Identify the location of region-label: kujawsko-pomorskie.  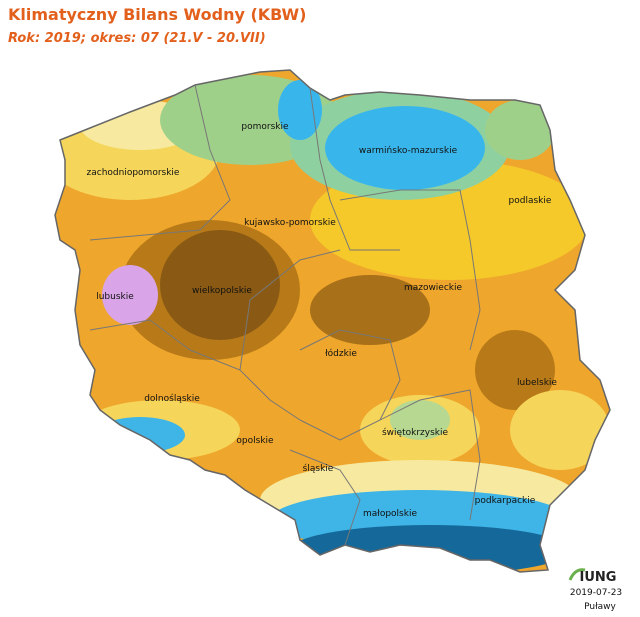
(290, 223).